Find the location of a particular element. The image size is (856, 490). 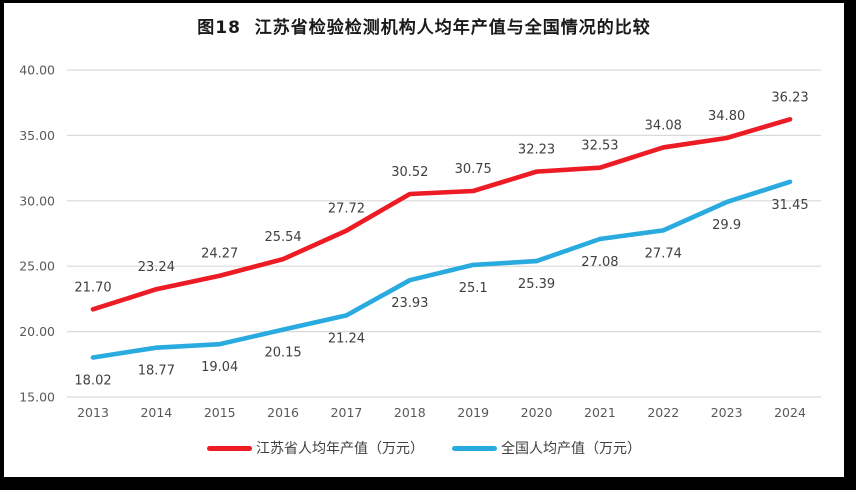

data-label: 21.70 is located at coordinates (92, 287).